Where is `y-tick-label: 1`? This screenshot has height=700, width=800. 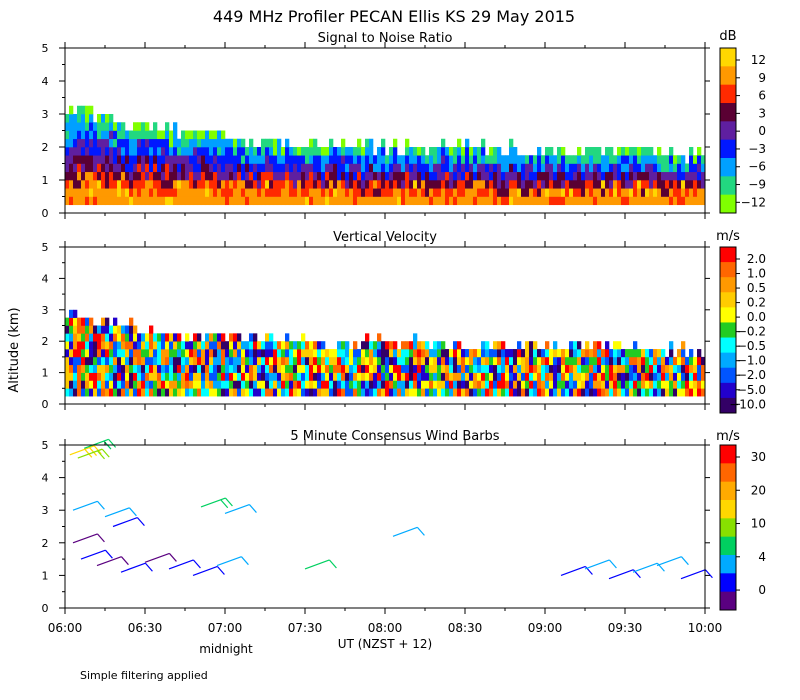 y-tick-label: 1 is located at coordinates (45, 180).